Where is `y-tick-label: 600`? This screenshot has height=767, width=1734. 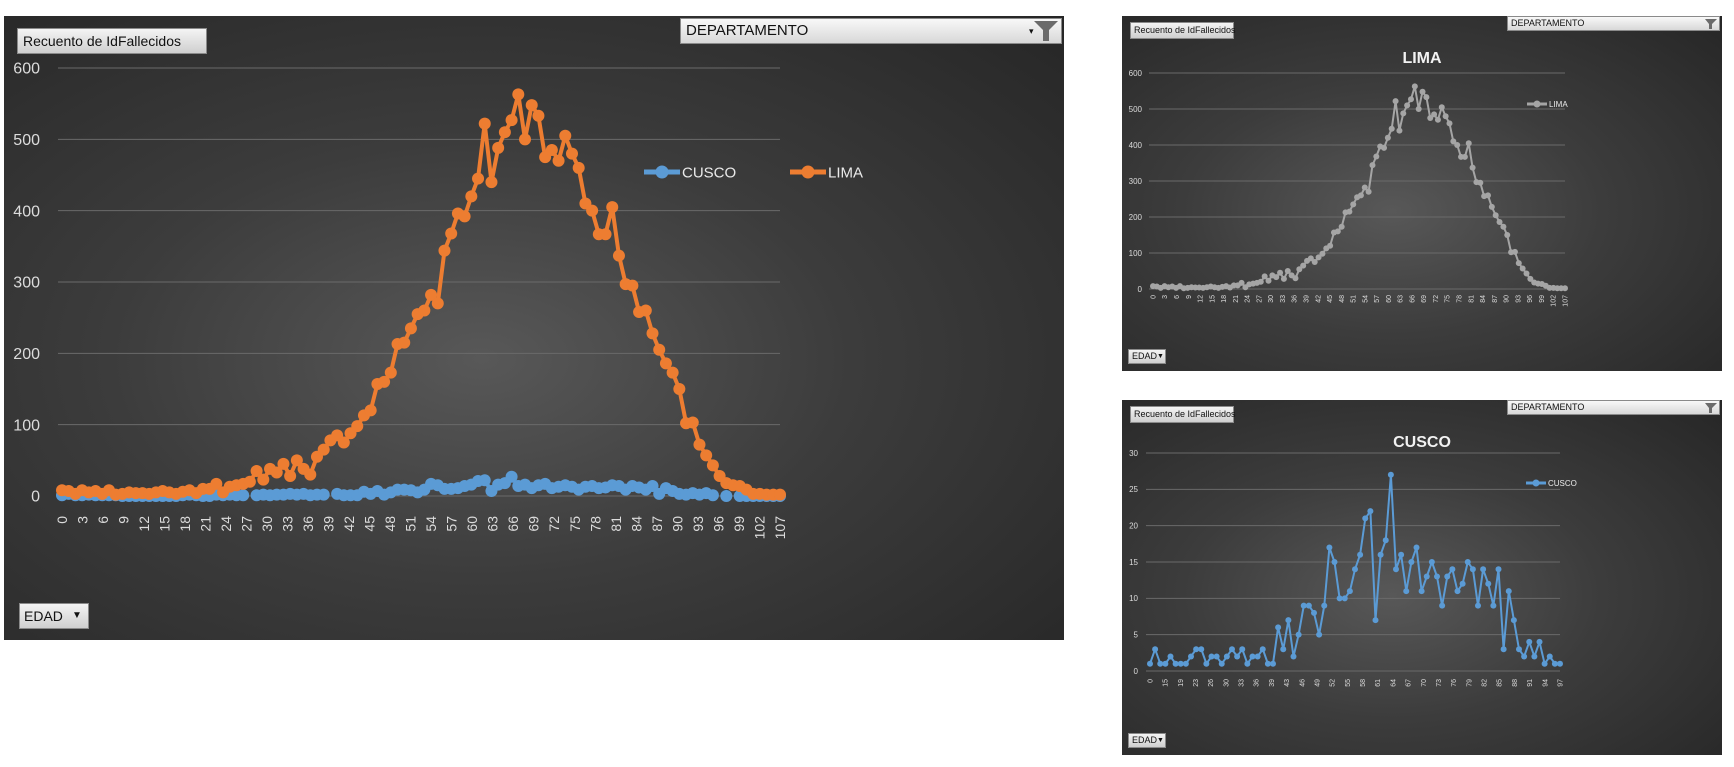
y-tick-label: 600 is located at coordinates (26, 69).